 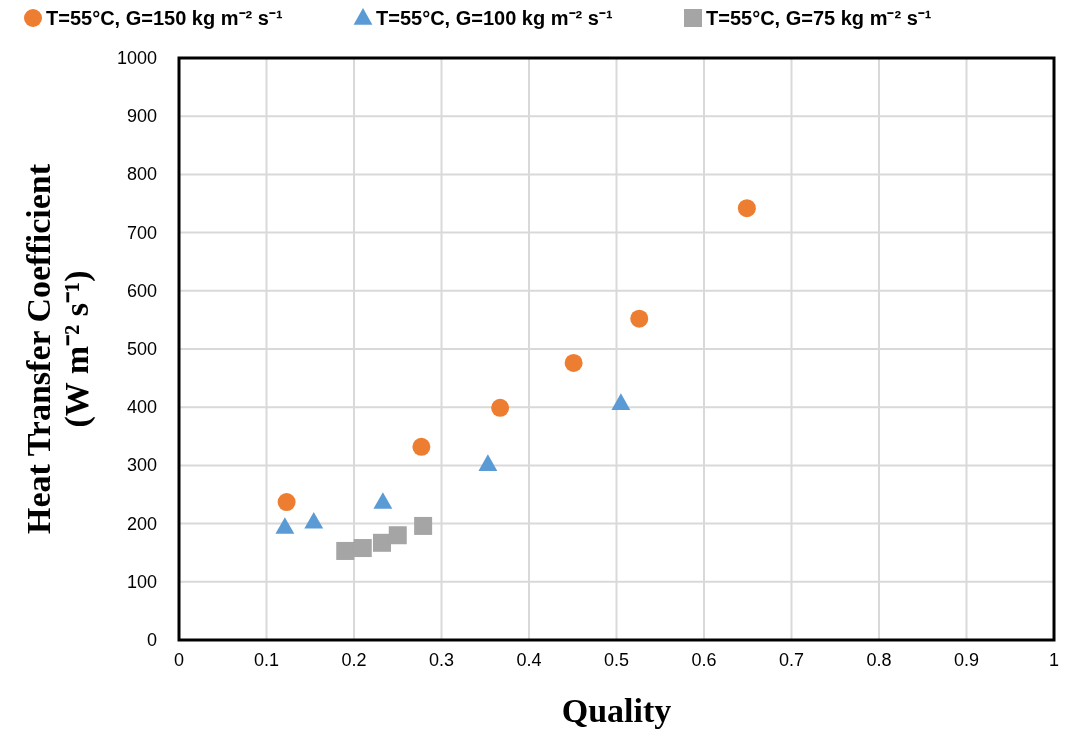 I want to click on x-tick-label: 0, so click(x=179, y=660).